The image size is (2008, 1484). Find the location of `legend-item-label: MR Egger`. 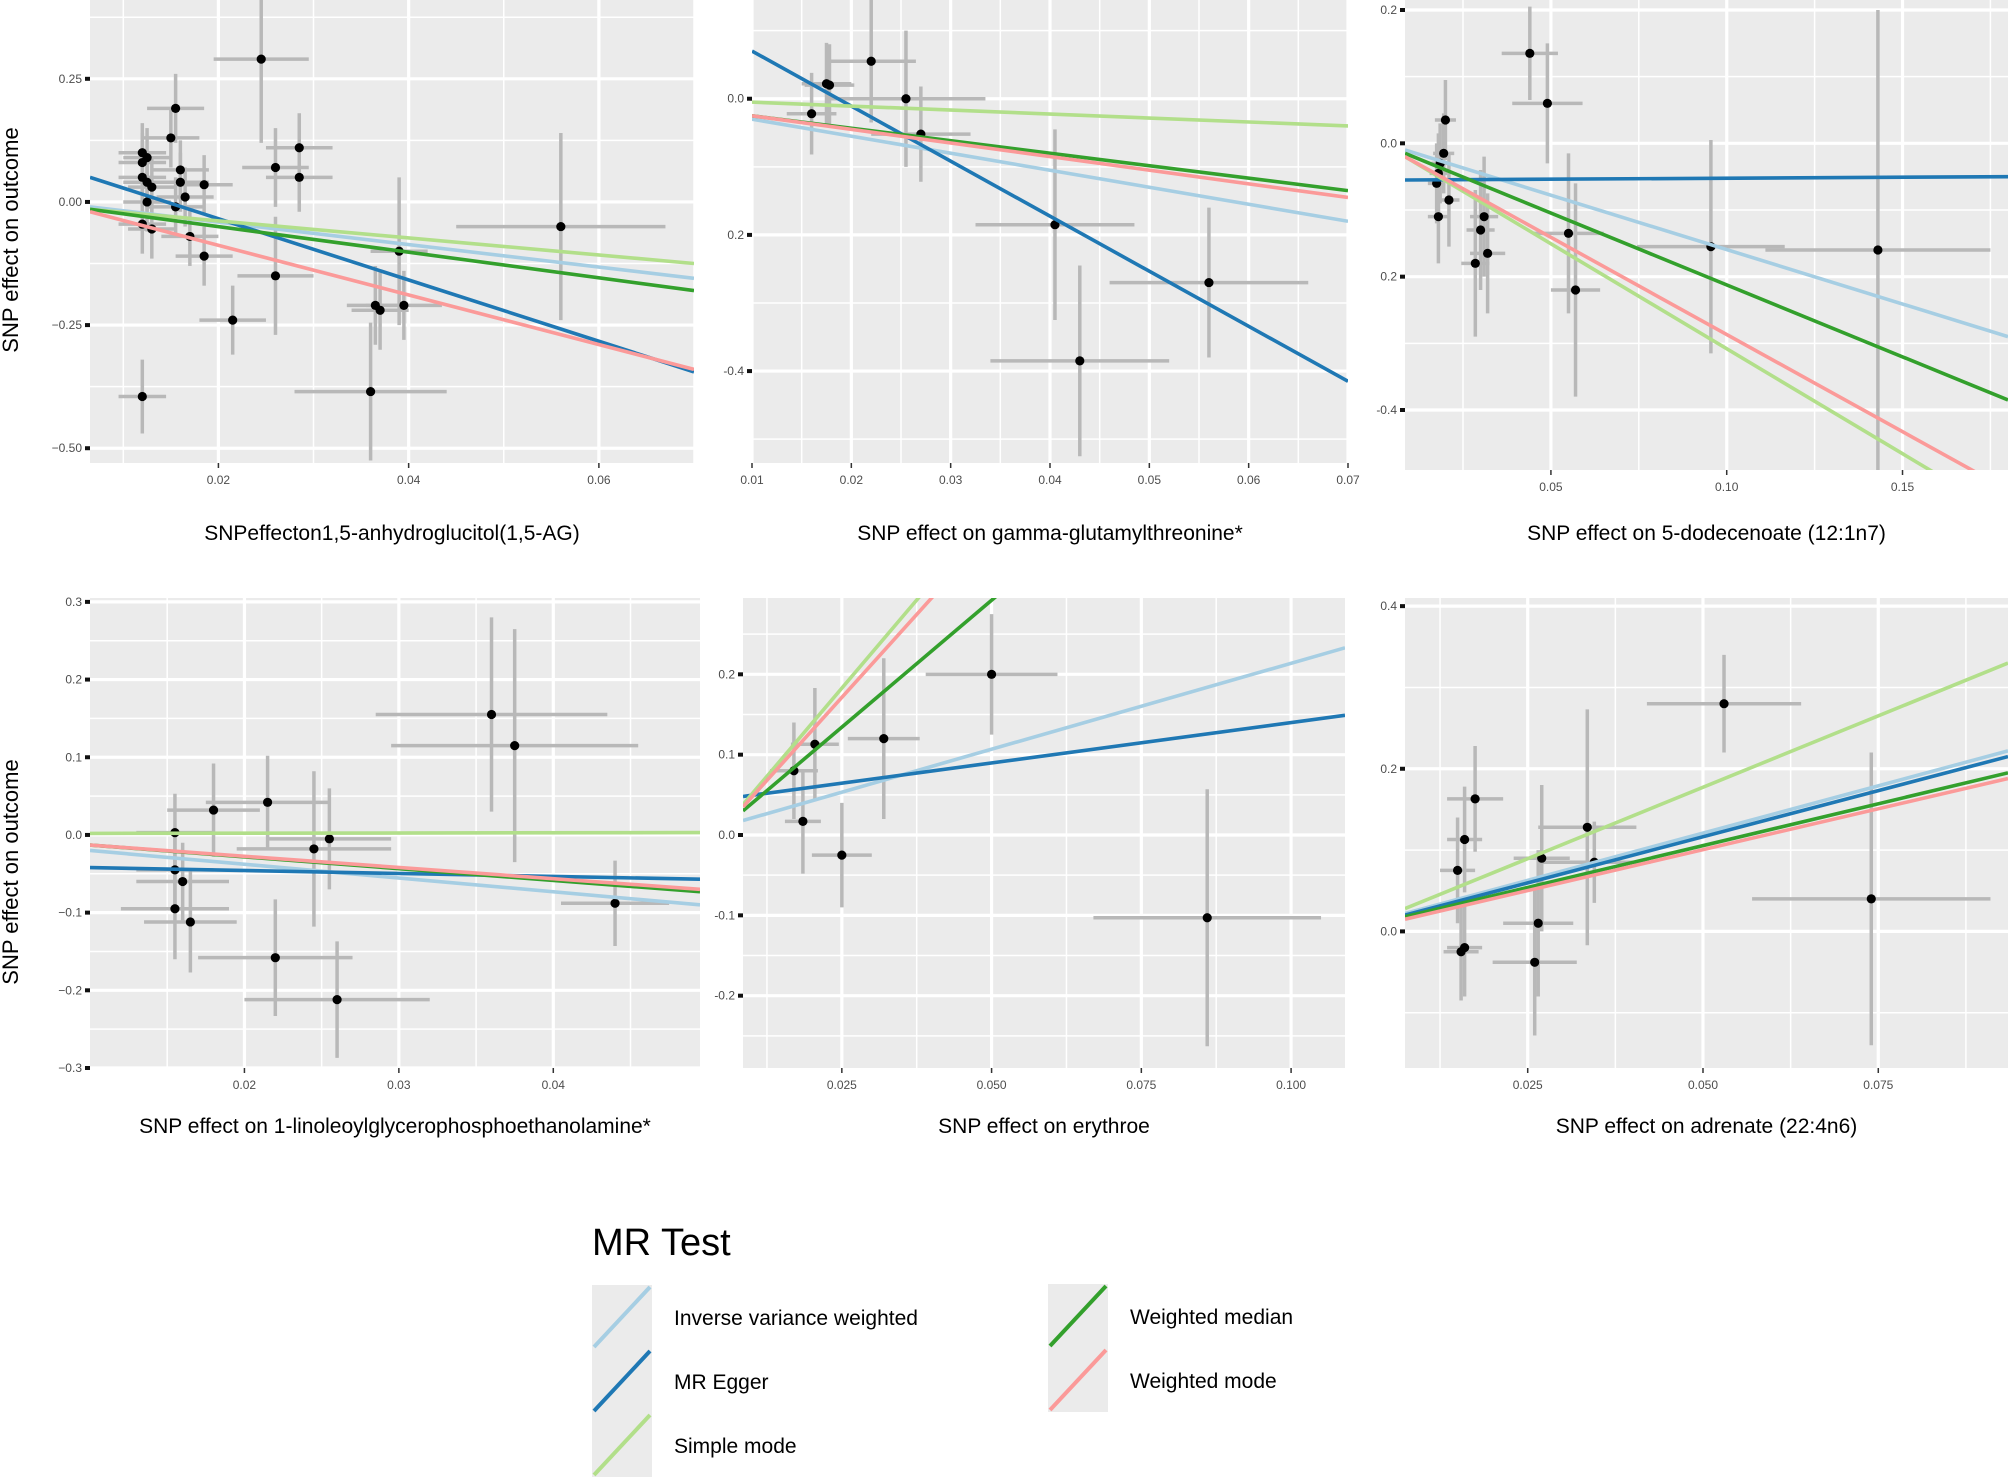

legend-item-label: MR Egger is located at coordinates (721, 1382).